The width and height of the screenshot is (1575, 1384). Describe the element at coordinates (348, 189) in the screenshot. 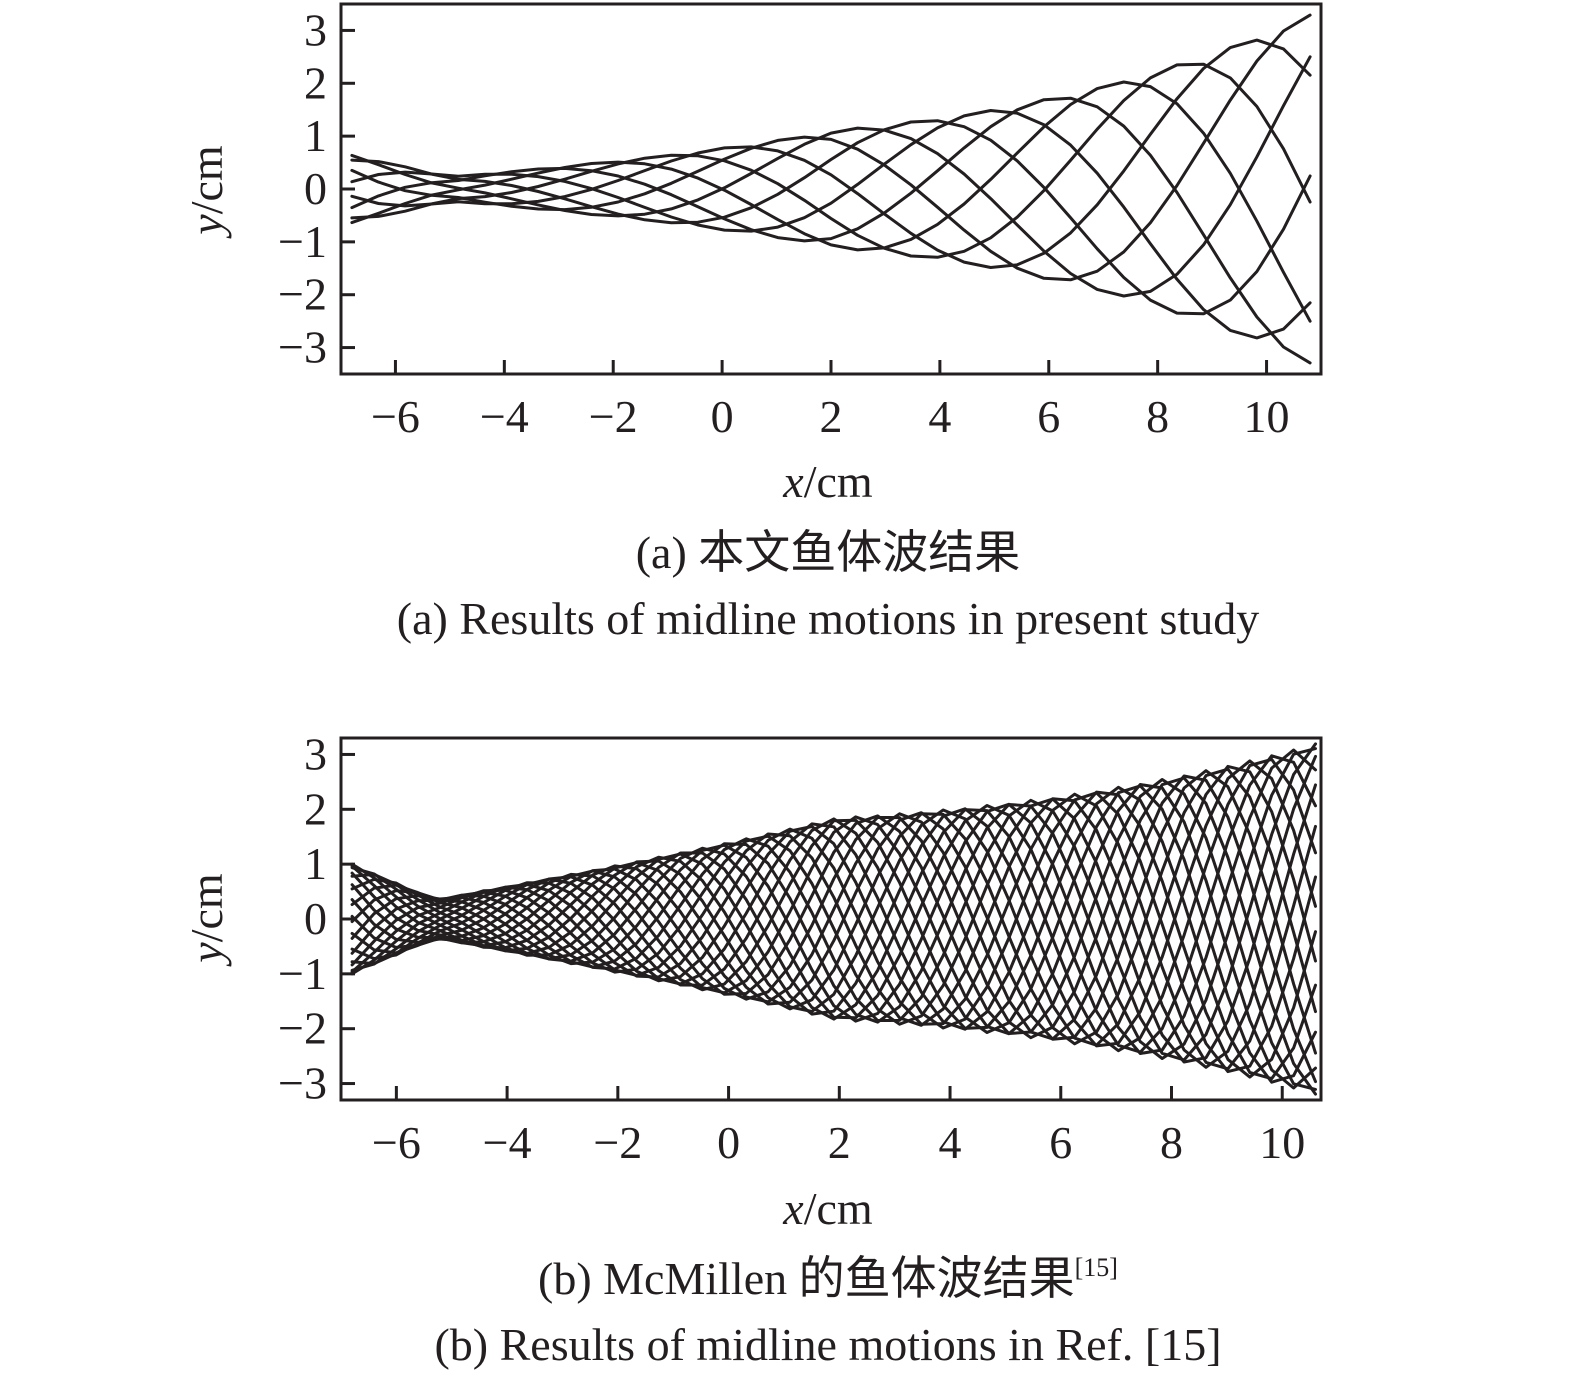

I see `panel-a-y-ticks` at that location.